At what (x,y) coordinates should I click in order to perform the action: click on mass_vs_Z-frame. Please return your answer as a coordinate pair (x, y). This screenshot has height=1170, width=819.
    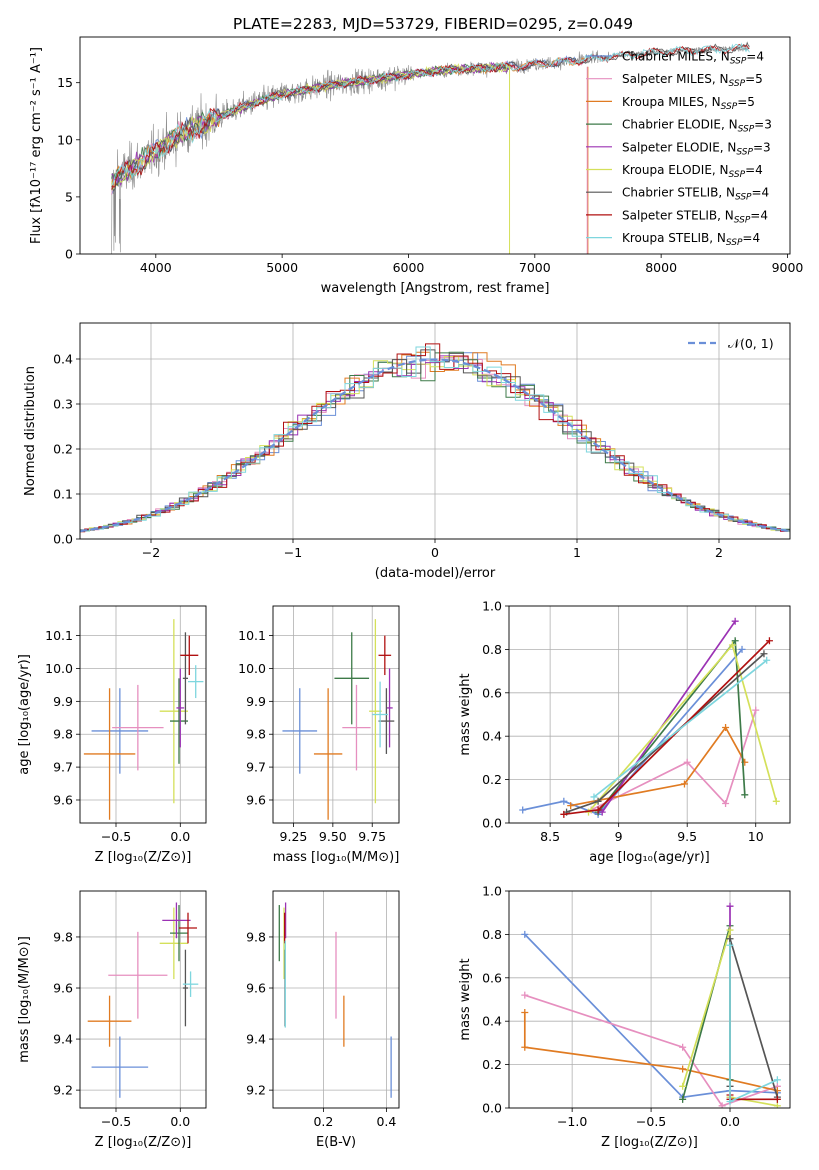
    Looking at the image, I should click on (143, 999).